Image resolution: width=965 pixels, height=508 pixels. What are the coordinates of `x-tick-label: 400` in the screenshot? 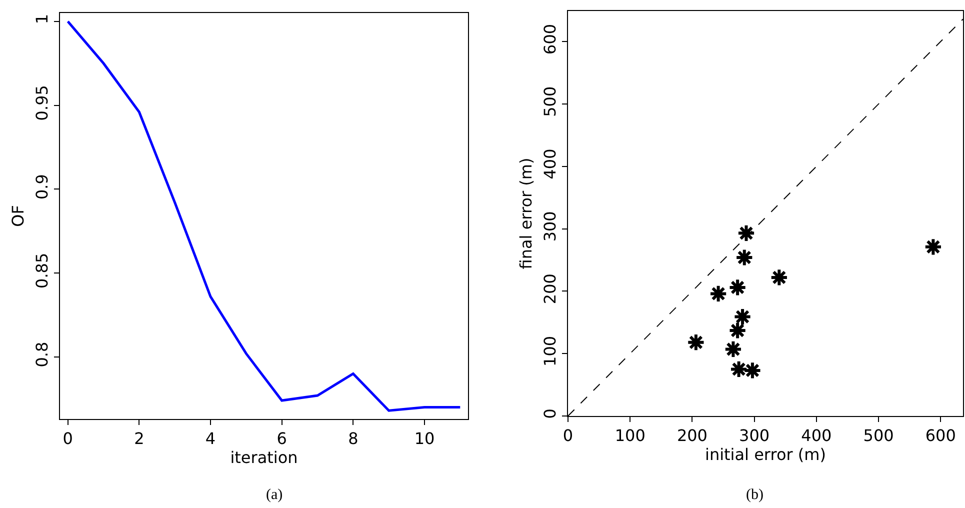 It's located at (816, 436).